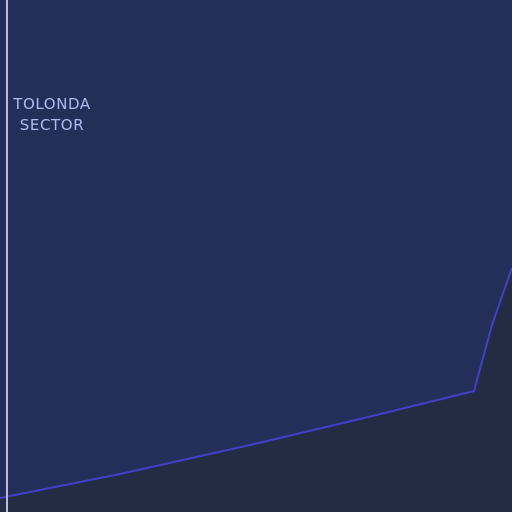 The width and height of the screenshot is (512, 512). I want to click on sector-label-line-2: SECTOR, so click(52, 125).